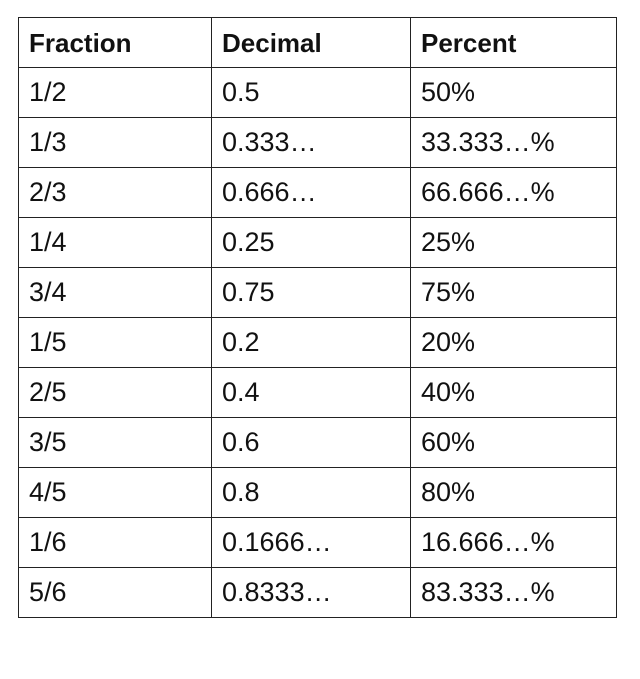 This screenshot has width=640, height=679. Describe the element at coordinates (311, 492) in the screenshot. I see `decimal-cell: 0.8` at that location.